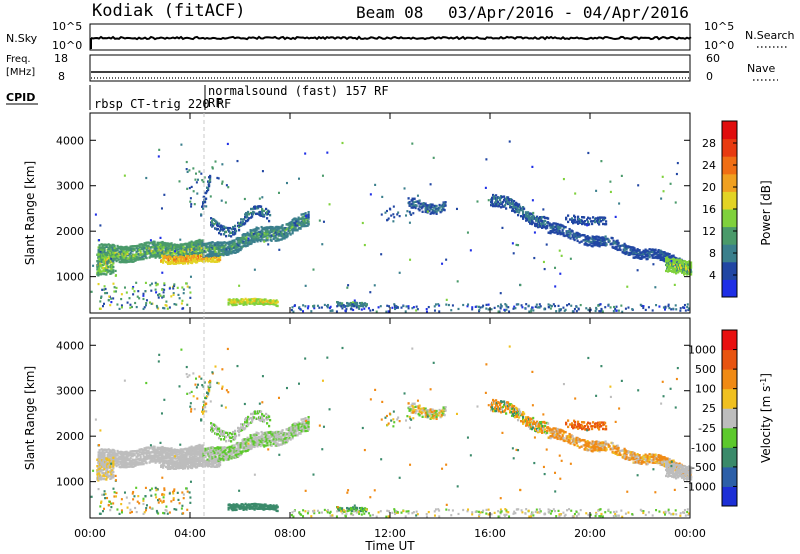  Describe the element at coordinates (761, 68) in the screenshot. I see `nave-label: Nave` at that location.